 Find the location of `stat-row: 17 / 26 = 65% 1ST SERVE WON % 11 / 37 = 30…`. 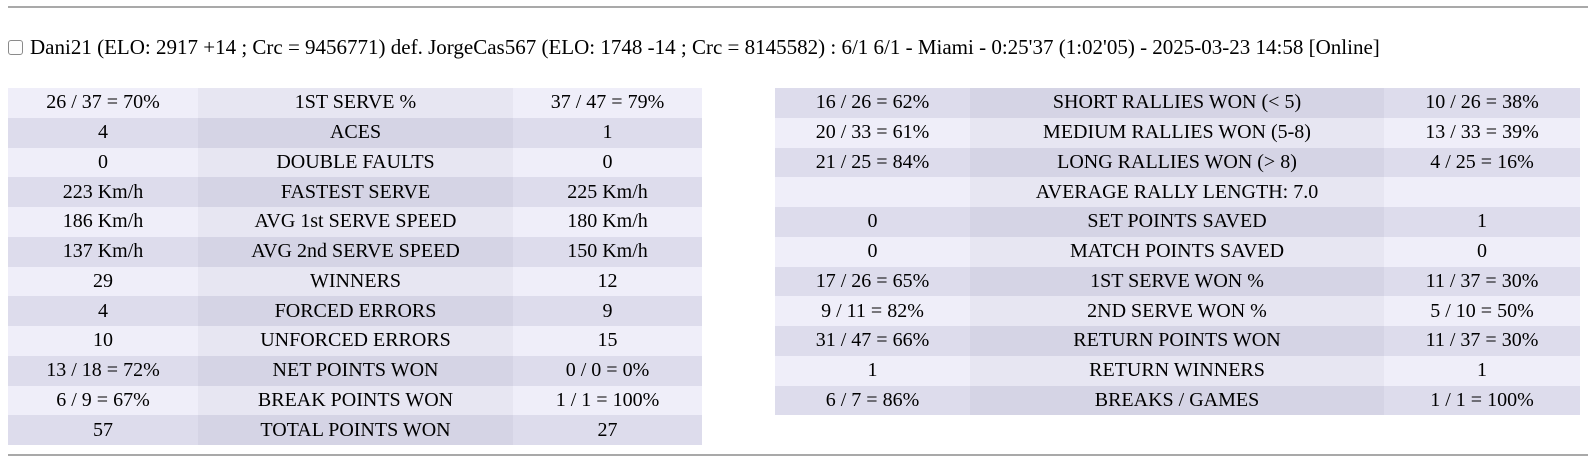

stat-row: 17 / 26 = 65% 1ST SERVE WON % 11 / 37 = 30… is located at coordinates (1177, 281).